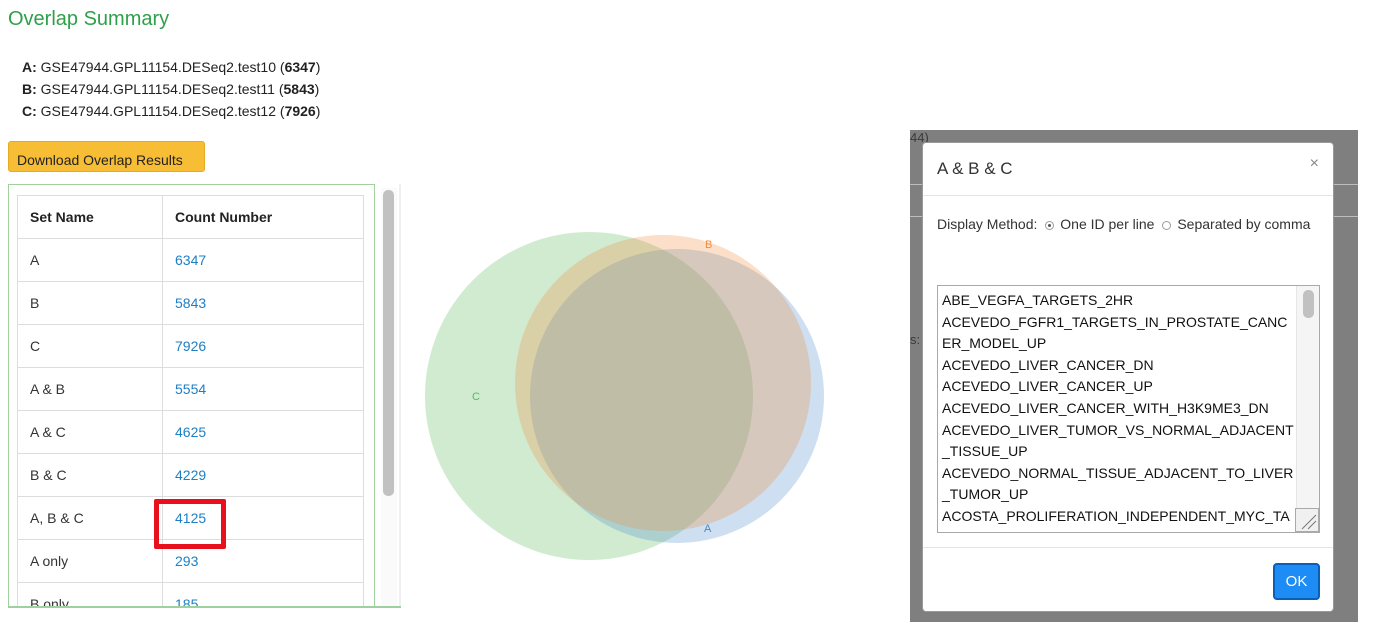 Image resolution: width=1376 pixels, height=636 pixels. What do you see at coordinates (106, 156) in the screenshot?
I see `download-overlap-results-button: Download Overlap Results` at bounding box center [106, 156].